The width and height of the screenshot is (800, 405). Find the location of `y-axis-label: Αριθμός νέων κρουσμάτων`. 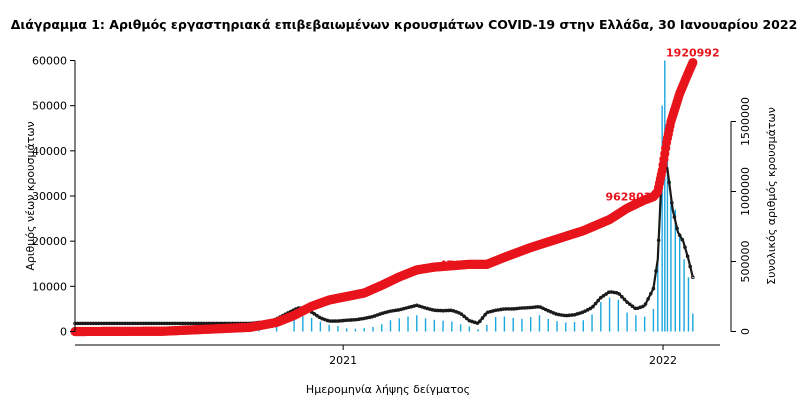

y-axis-label: Αριθμός νέων κρουσμάτων is located at coordinates (30, 195).